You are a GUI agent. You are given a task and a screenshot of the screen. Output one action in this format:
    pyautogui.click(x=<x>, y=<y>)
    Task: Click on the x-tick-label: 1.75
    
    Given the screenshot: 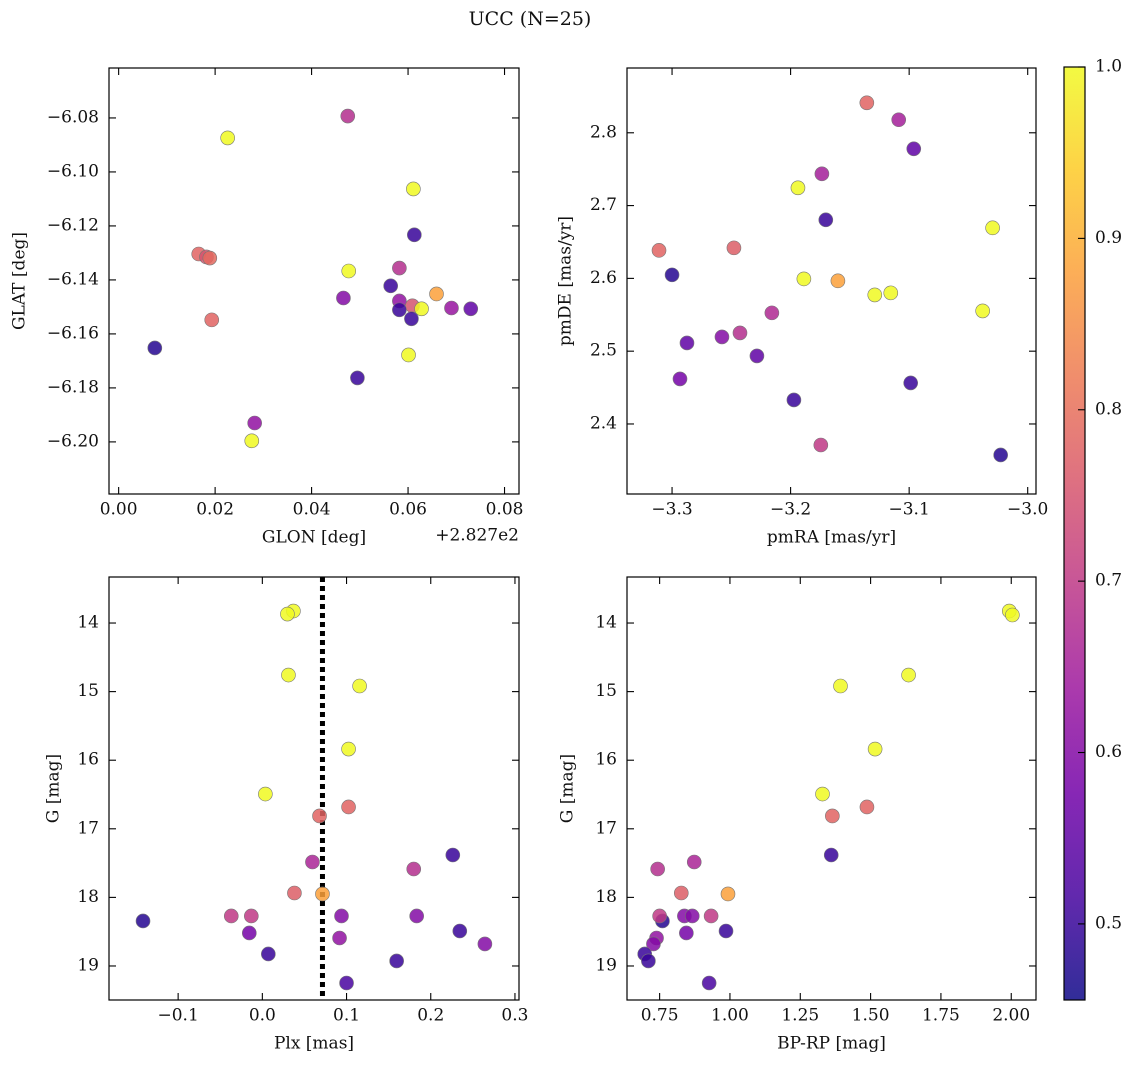 What is the action you would take?
    pyautogui.click(x=941, y=1016)
    